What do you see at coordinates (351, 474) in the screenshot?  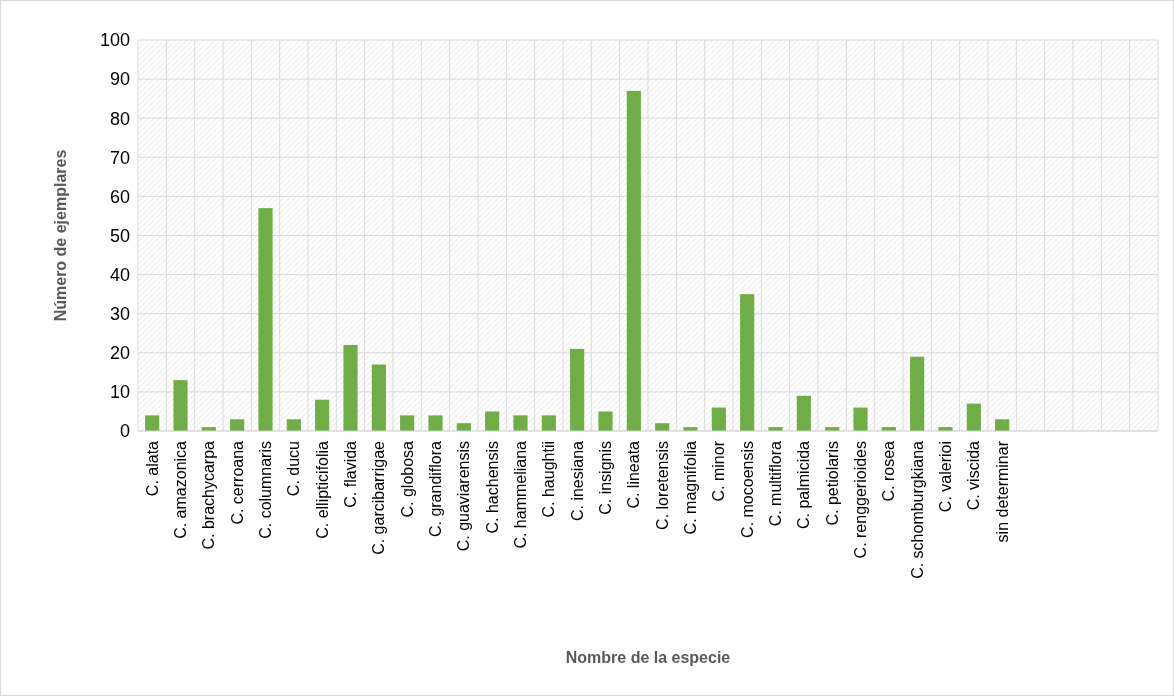 I see `x-tick-label: C. flavida` at bounding box center [351, 474].